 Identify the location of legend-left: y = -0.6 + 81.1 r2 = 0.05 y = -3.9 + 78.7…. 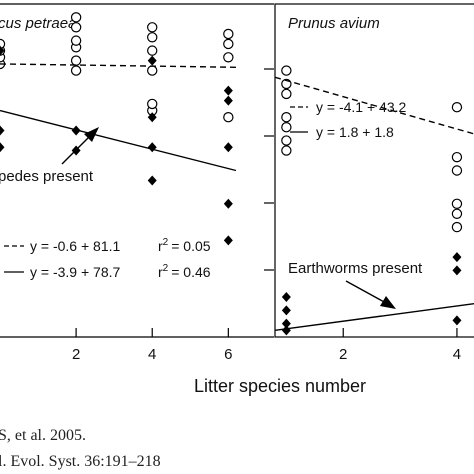
(107, 258).